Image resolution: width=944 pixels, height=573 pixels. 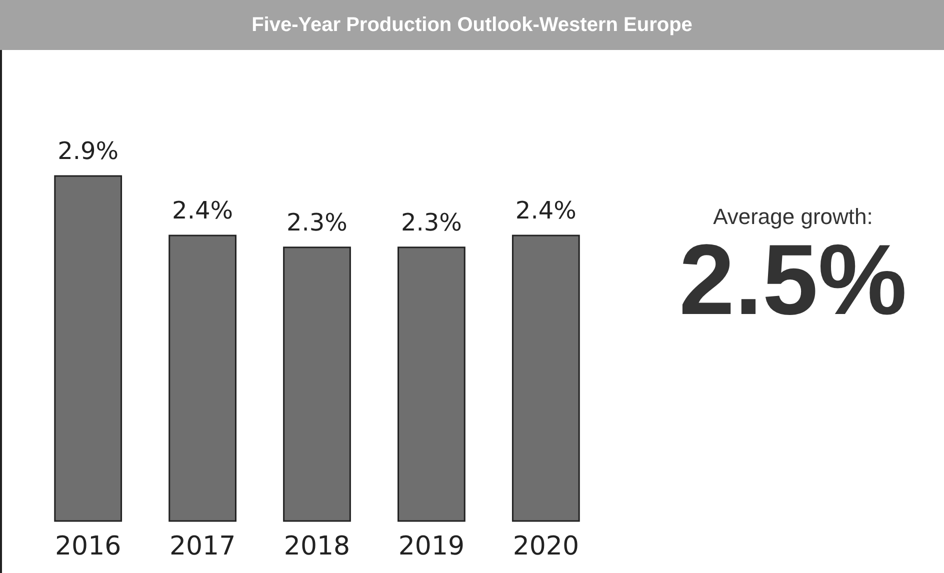 I want to click on chart-title: Five-Year Production Outlook-Western Europe, so click(x=472, y=25).